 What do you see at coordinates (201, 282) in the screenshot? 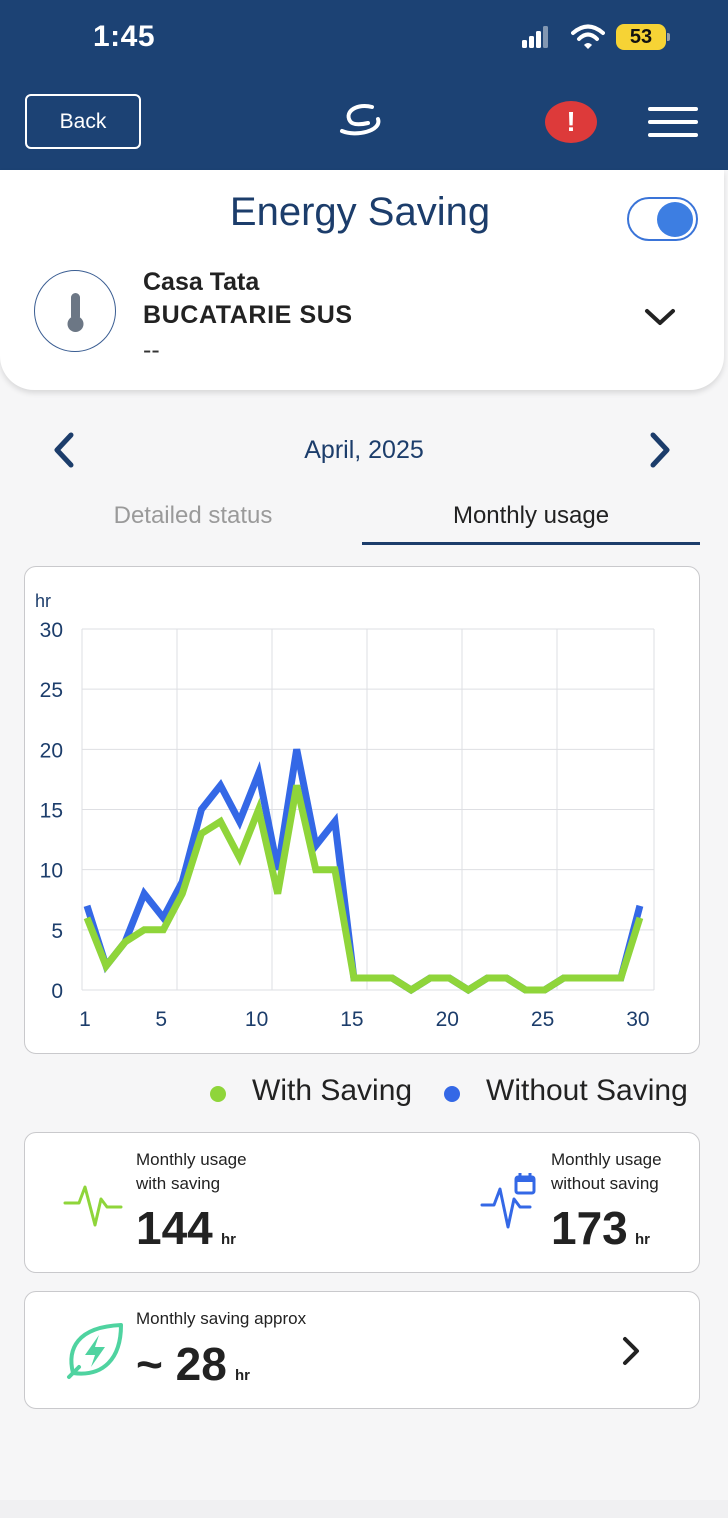
I see `home-name: Casa Tata` at bounding box center [201, 282].